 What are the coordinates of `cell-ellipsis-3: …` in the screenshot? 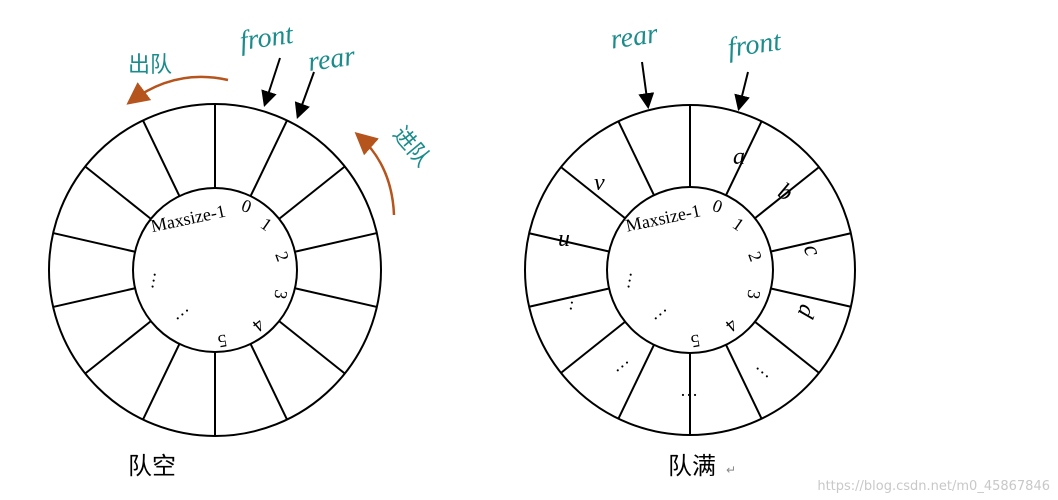 It's located at (689, 390).